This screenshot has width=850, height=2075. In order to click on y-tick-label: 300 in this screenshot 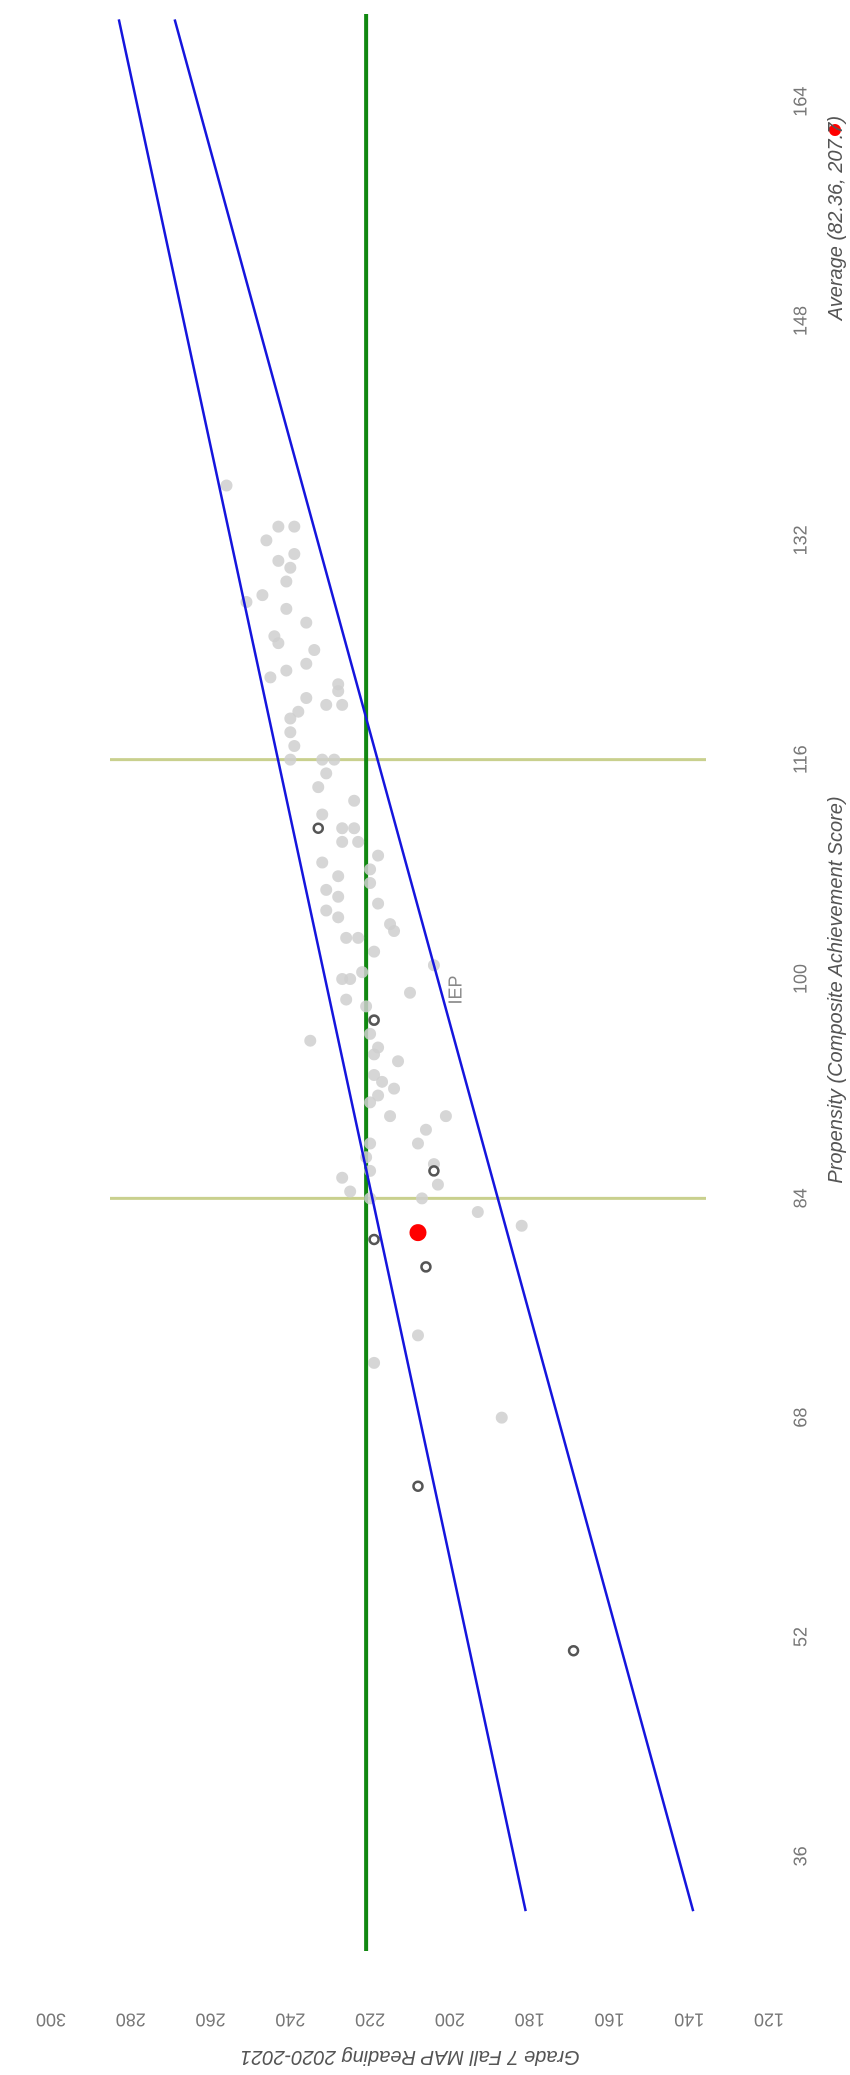, I will do `click(51, 2020)`.